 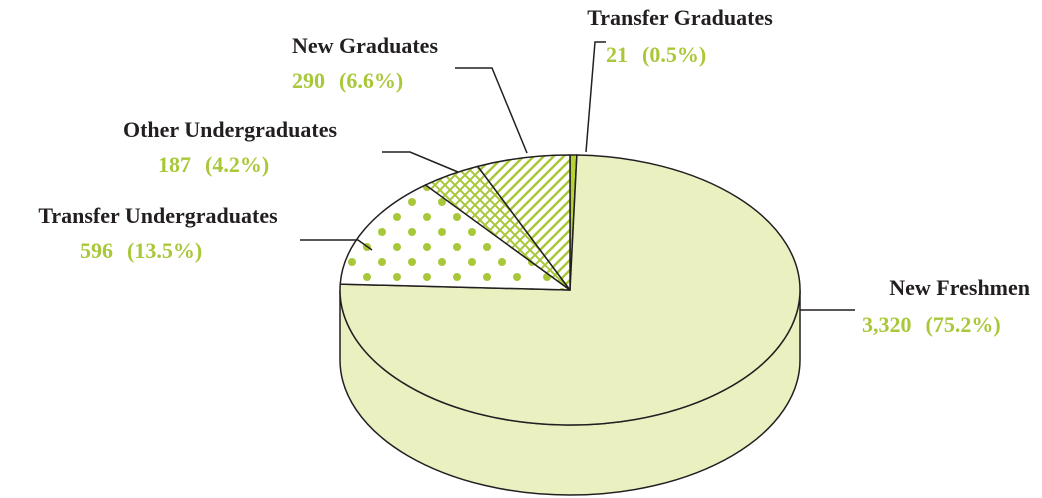 I want to click on slice-name: Transfer Graduates, so click(x=680, y=17).